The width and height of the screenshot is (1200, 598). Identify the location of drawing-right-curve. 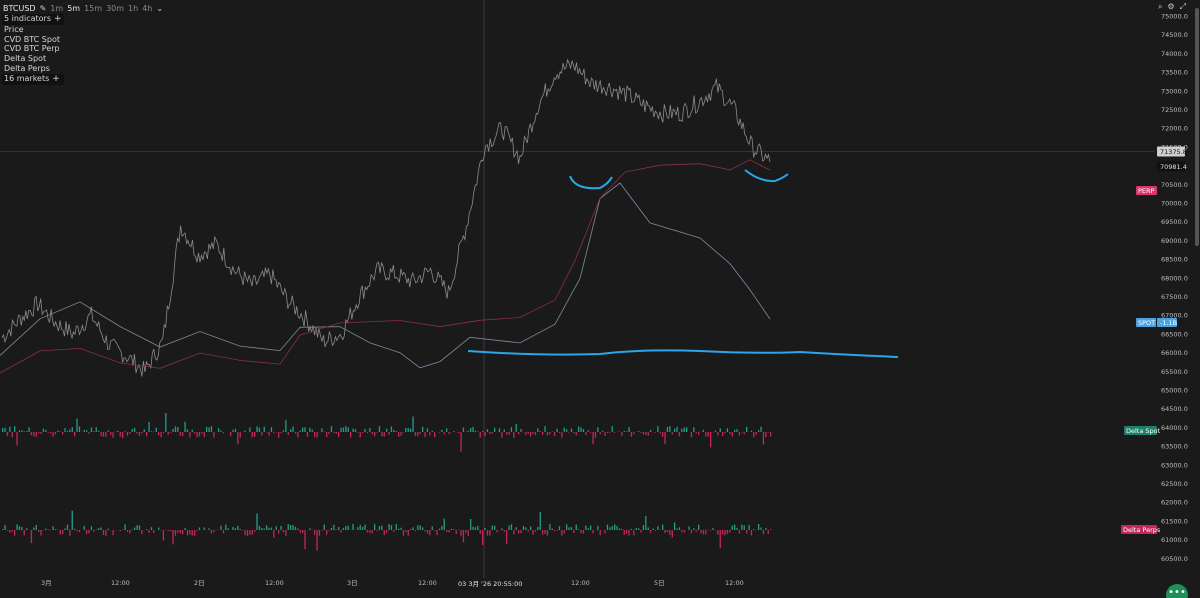
(766, 176).